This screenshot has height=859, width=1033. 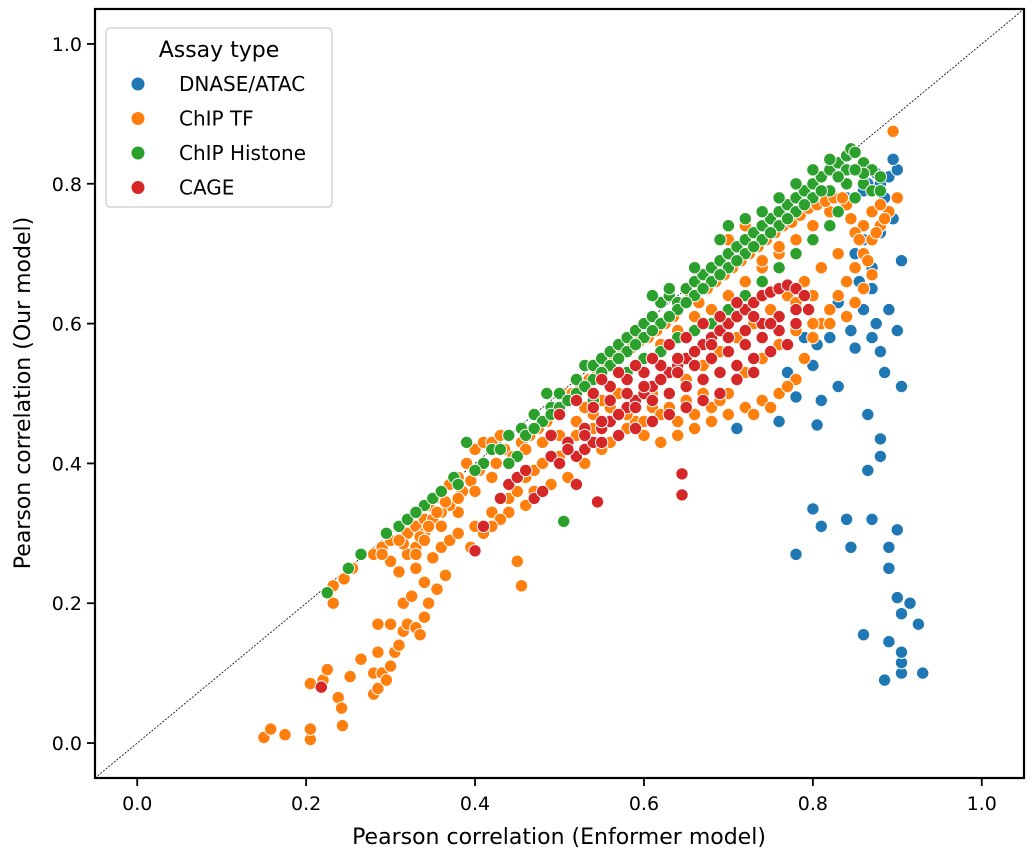 I want to click on legend-box, so click(x=219, y=117).